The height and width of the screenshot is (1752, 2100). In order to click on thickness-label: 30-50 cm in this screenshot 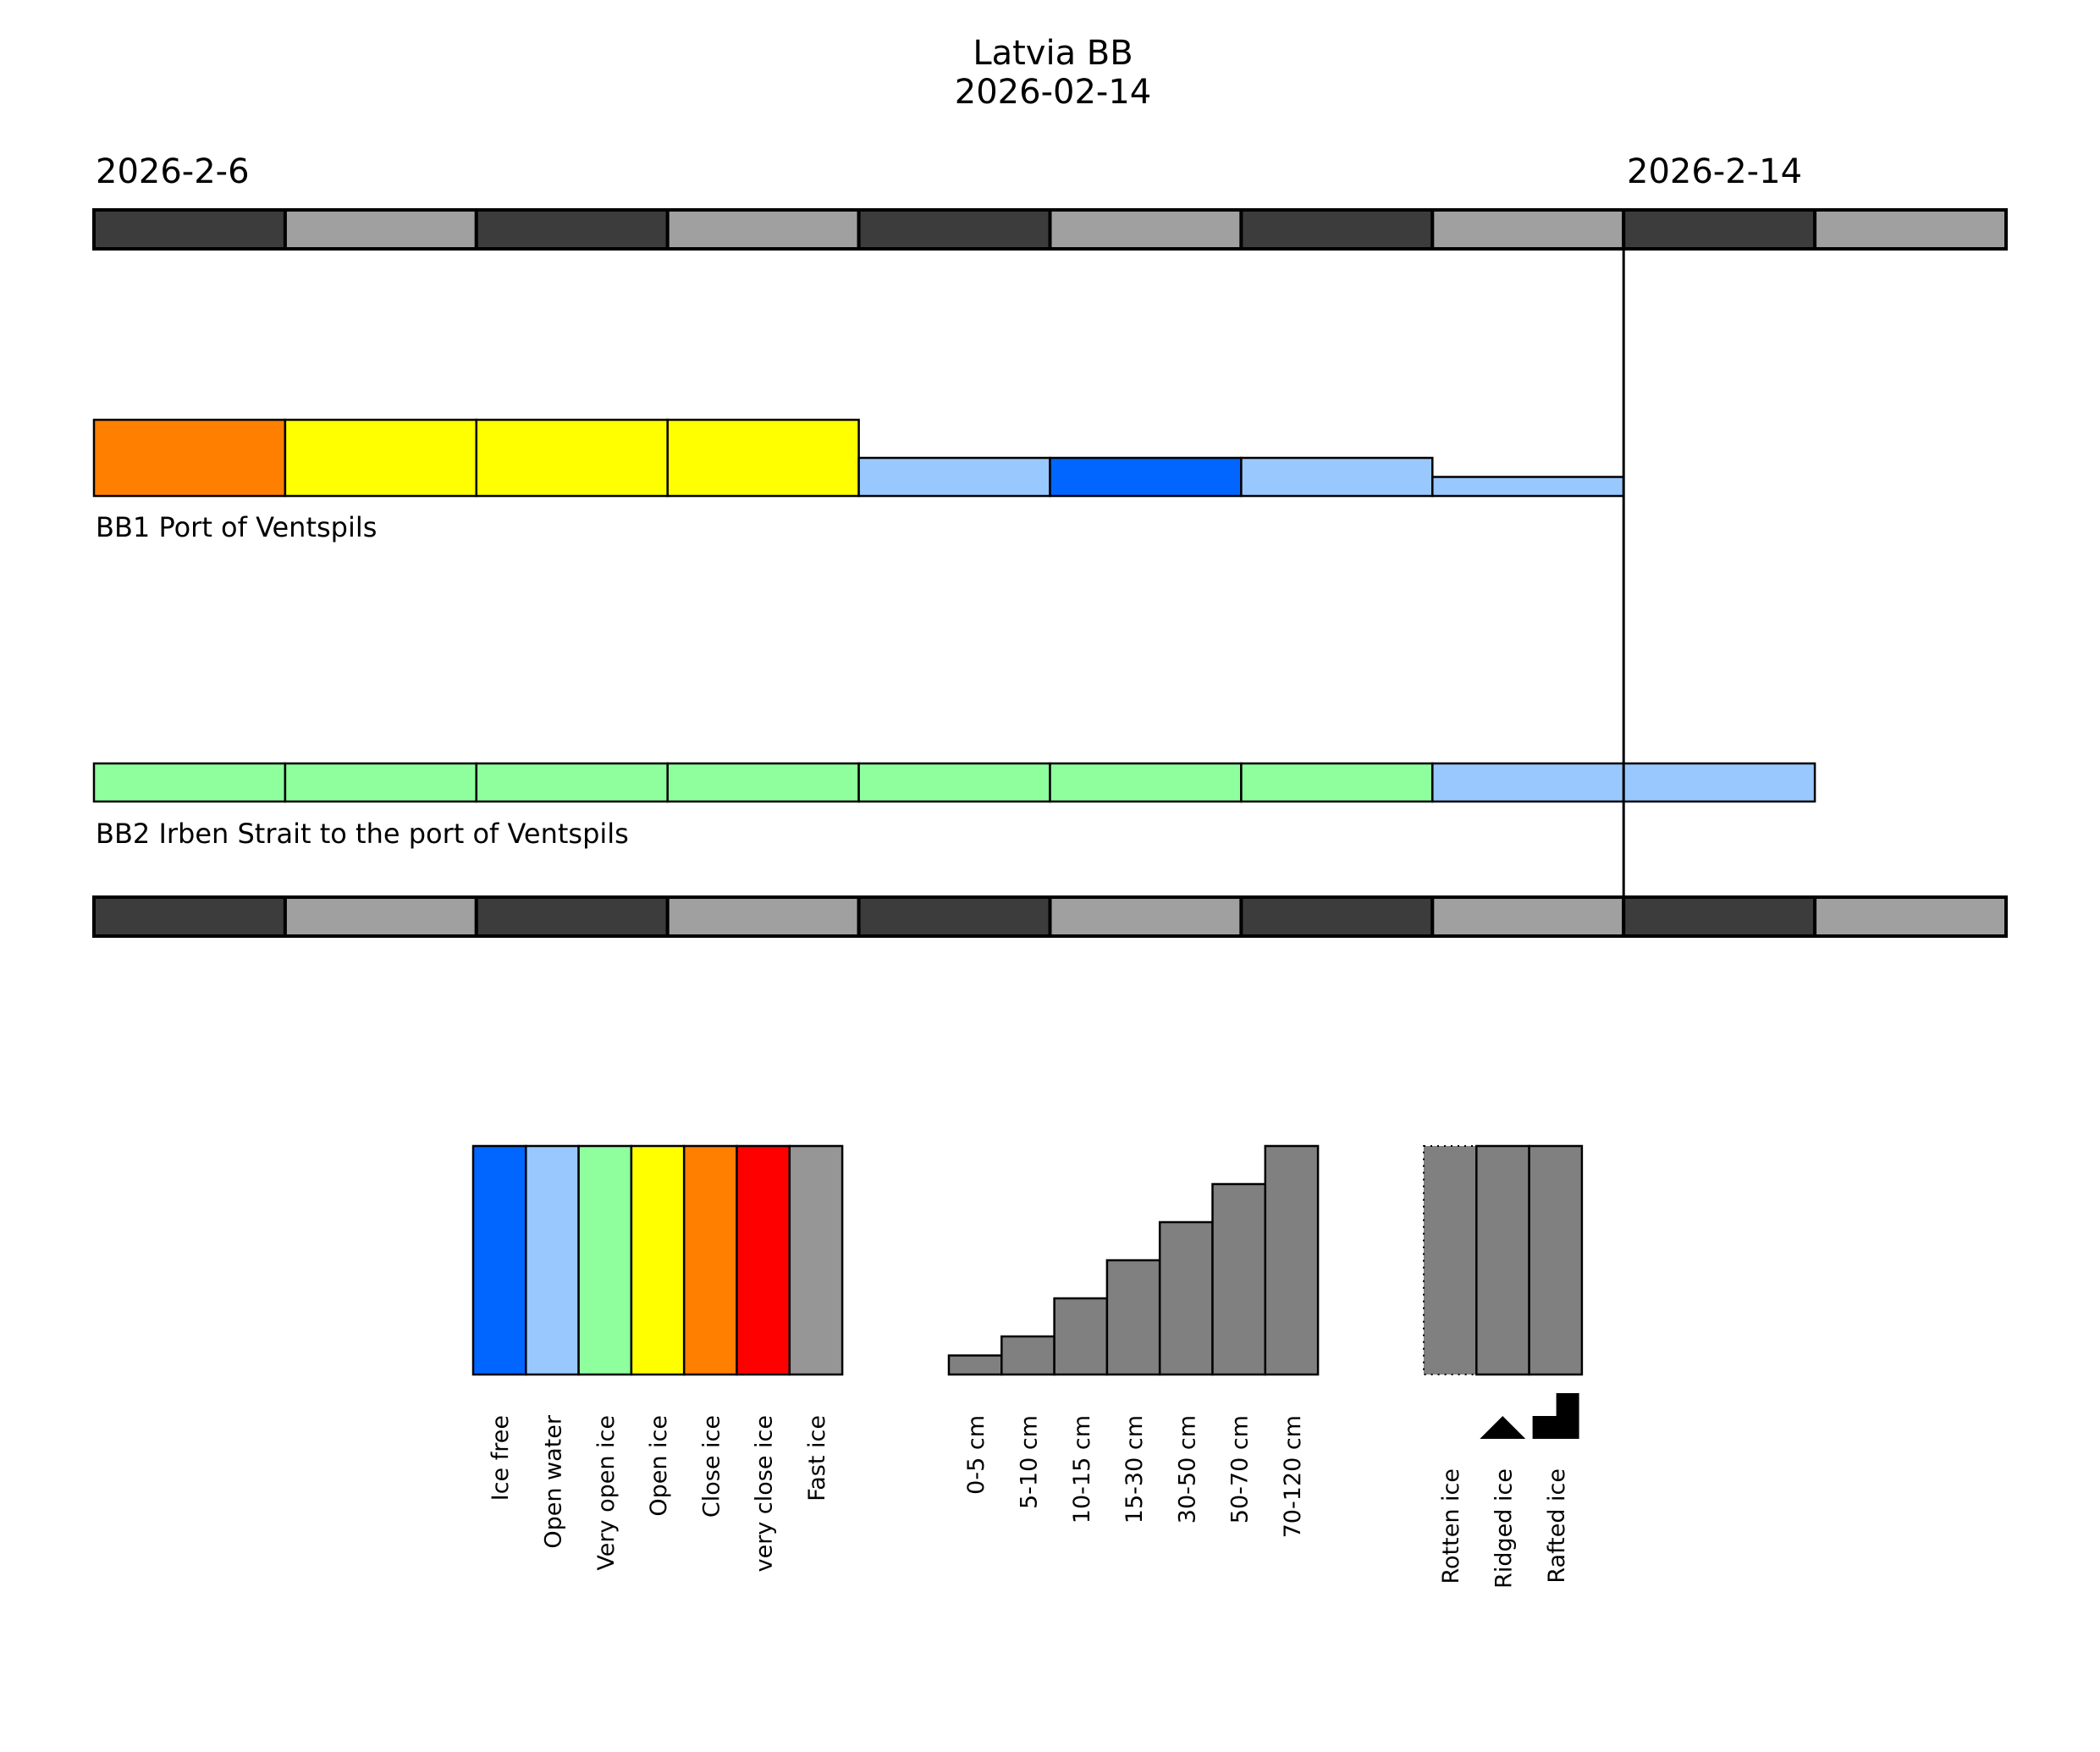, I will do `click(1187, 1469)`.